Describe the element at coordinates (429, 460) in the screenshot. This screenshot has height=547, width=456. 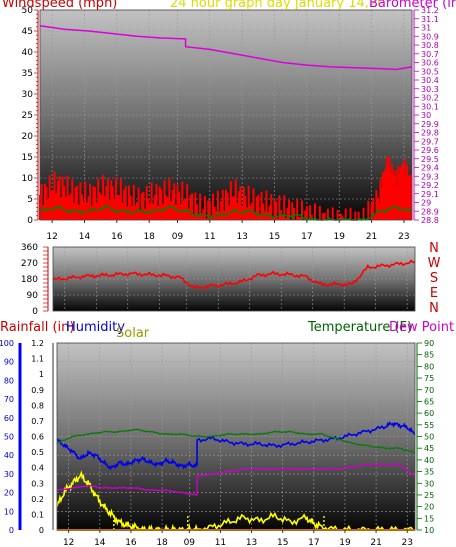
I see `temp-y-tick-label: 40` at that location.